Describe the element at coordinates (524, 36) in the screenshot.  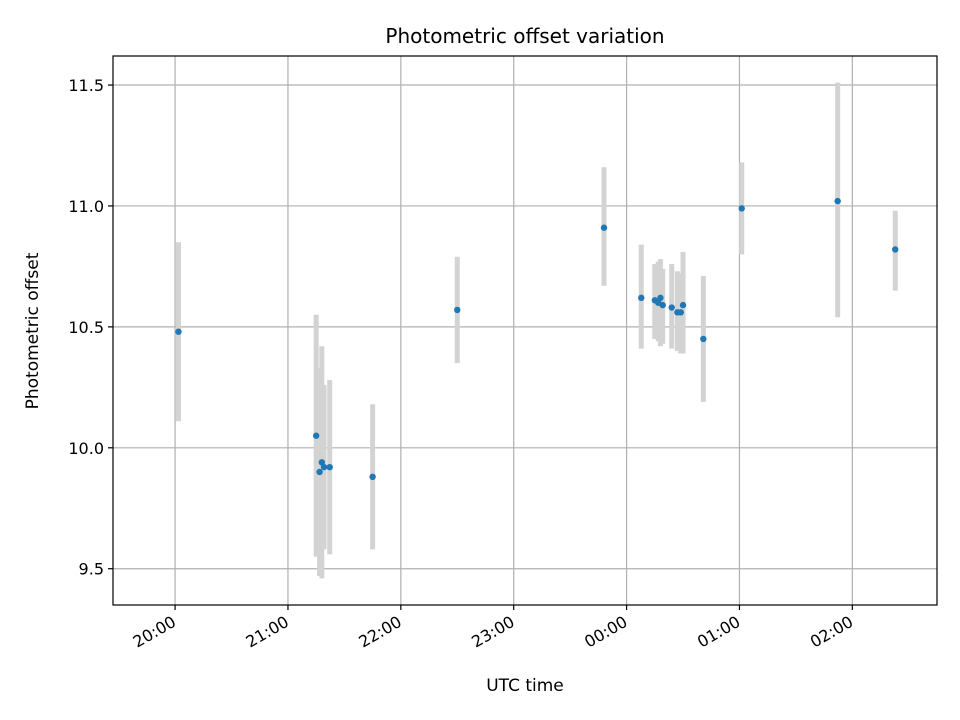
I see `chart-title: Photometric offset variation` at that location.